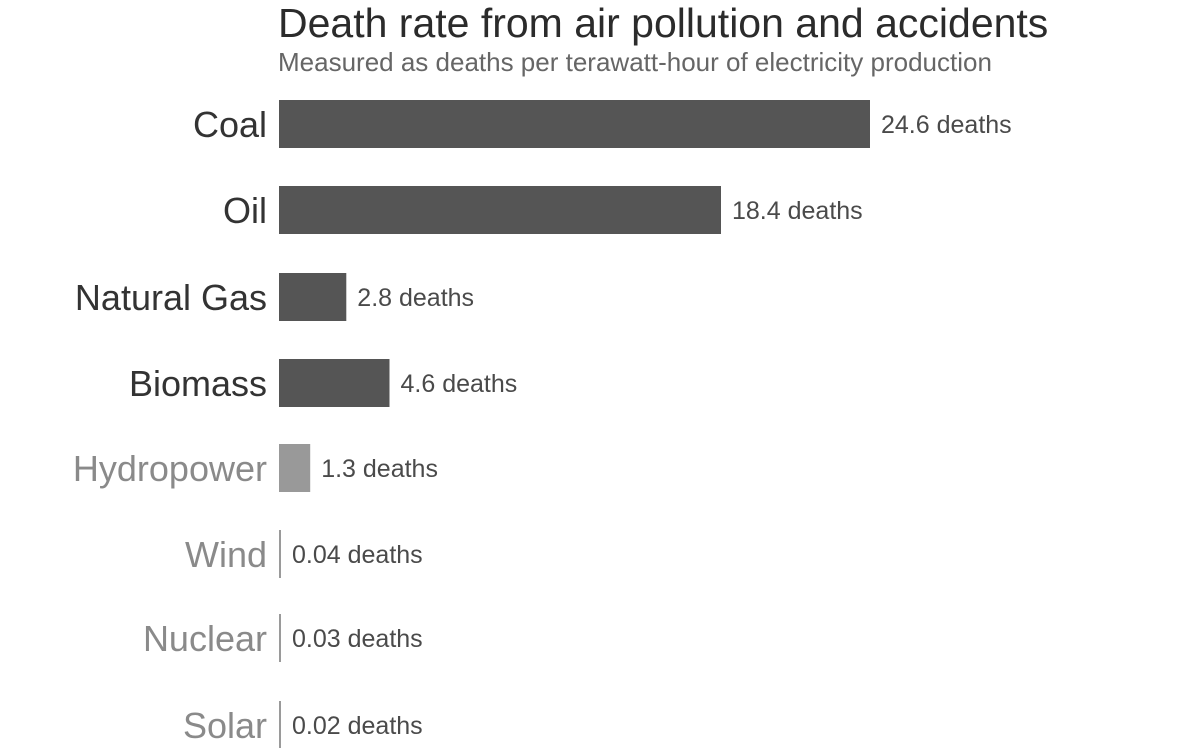 The height and width of the screenshot is (748, 1200). Describe the element at coordinates (205, 638) in the screenshot. I see `category-label-nuclear: Nuclear` at that location.